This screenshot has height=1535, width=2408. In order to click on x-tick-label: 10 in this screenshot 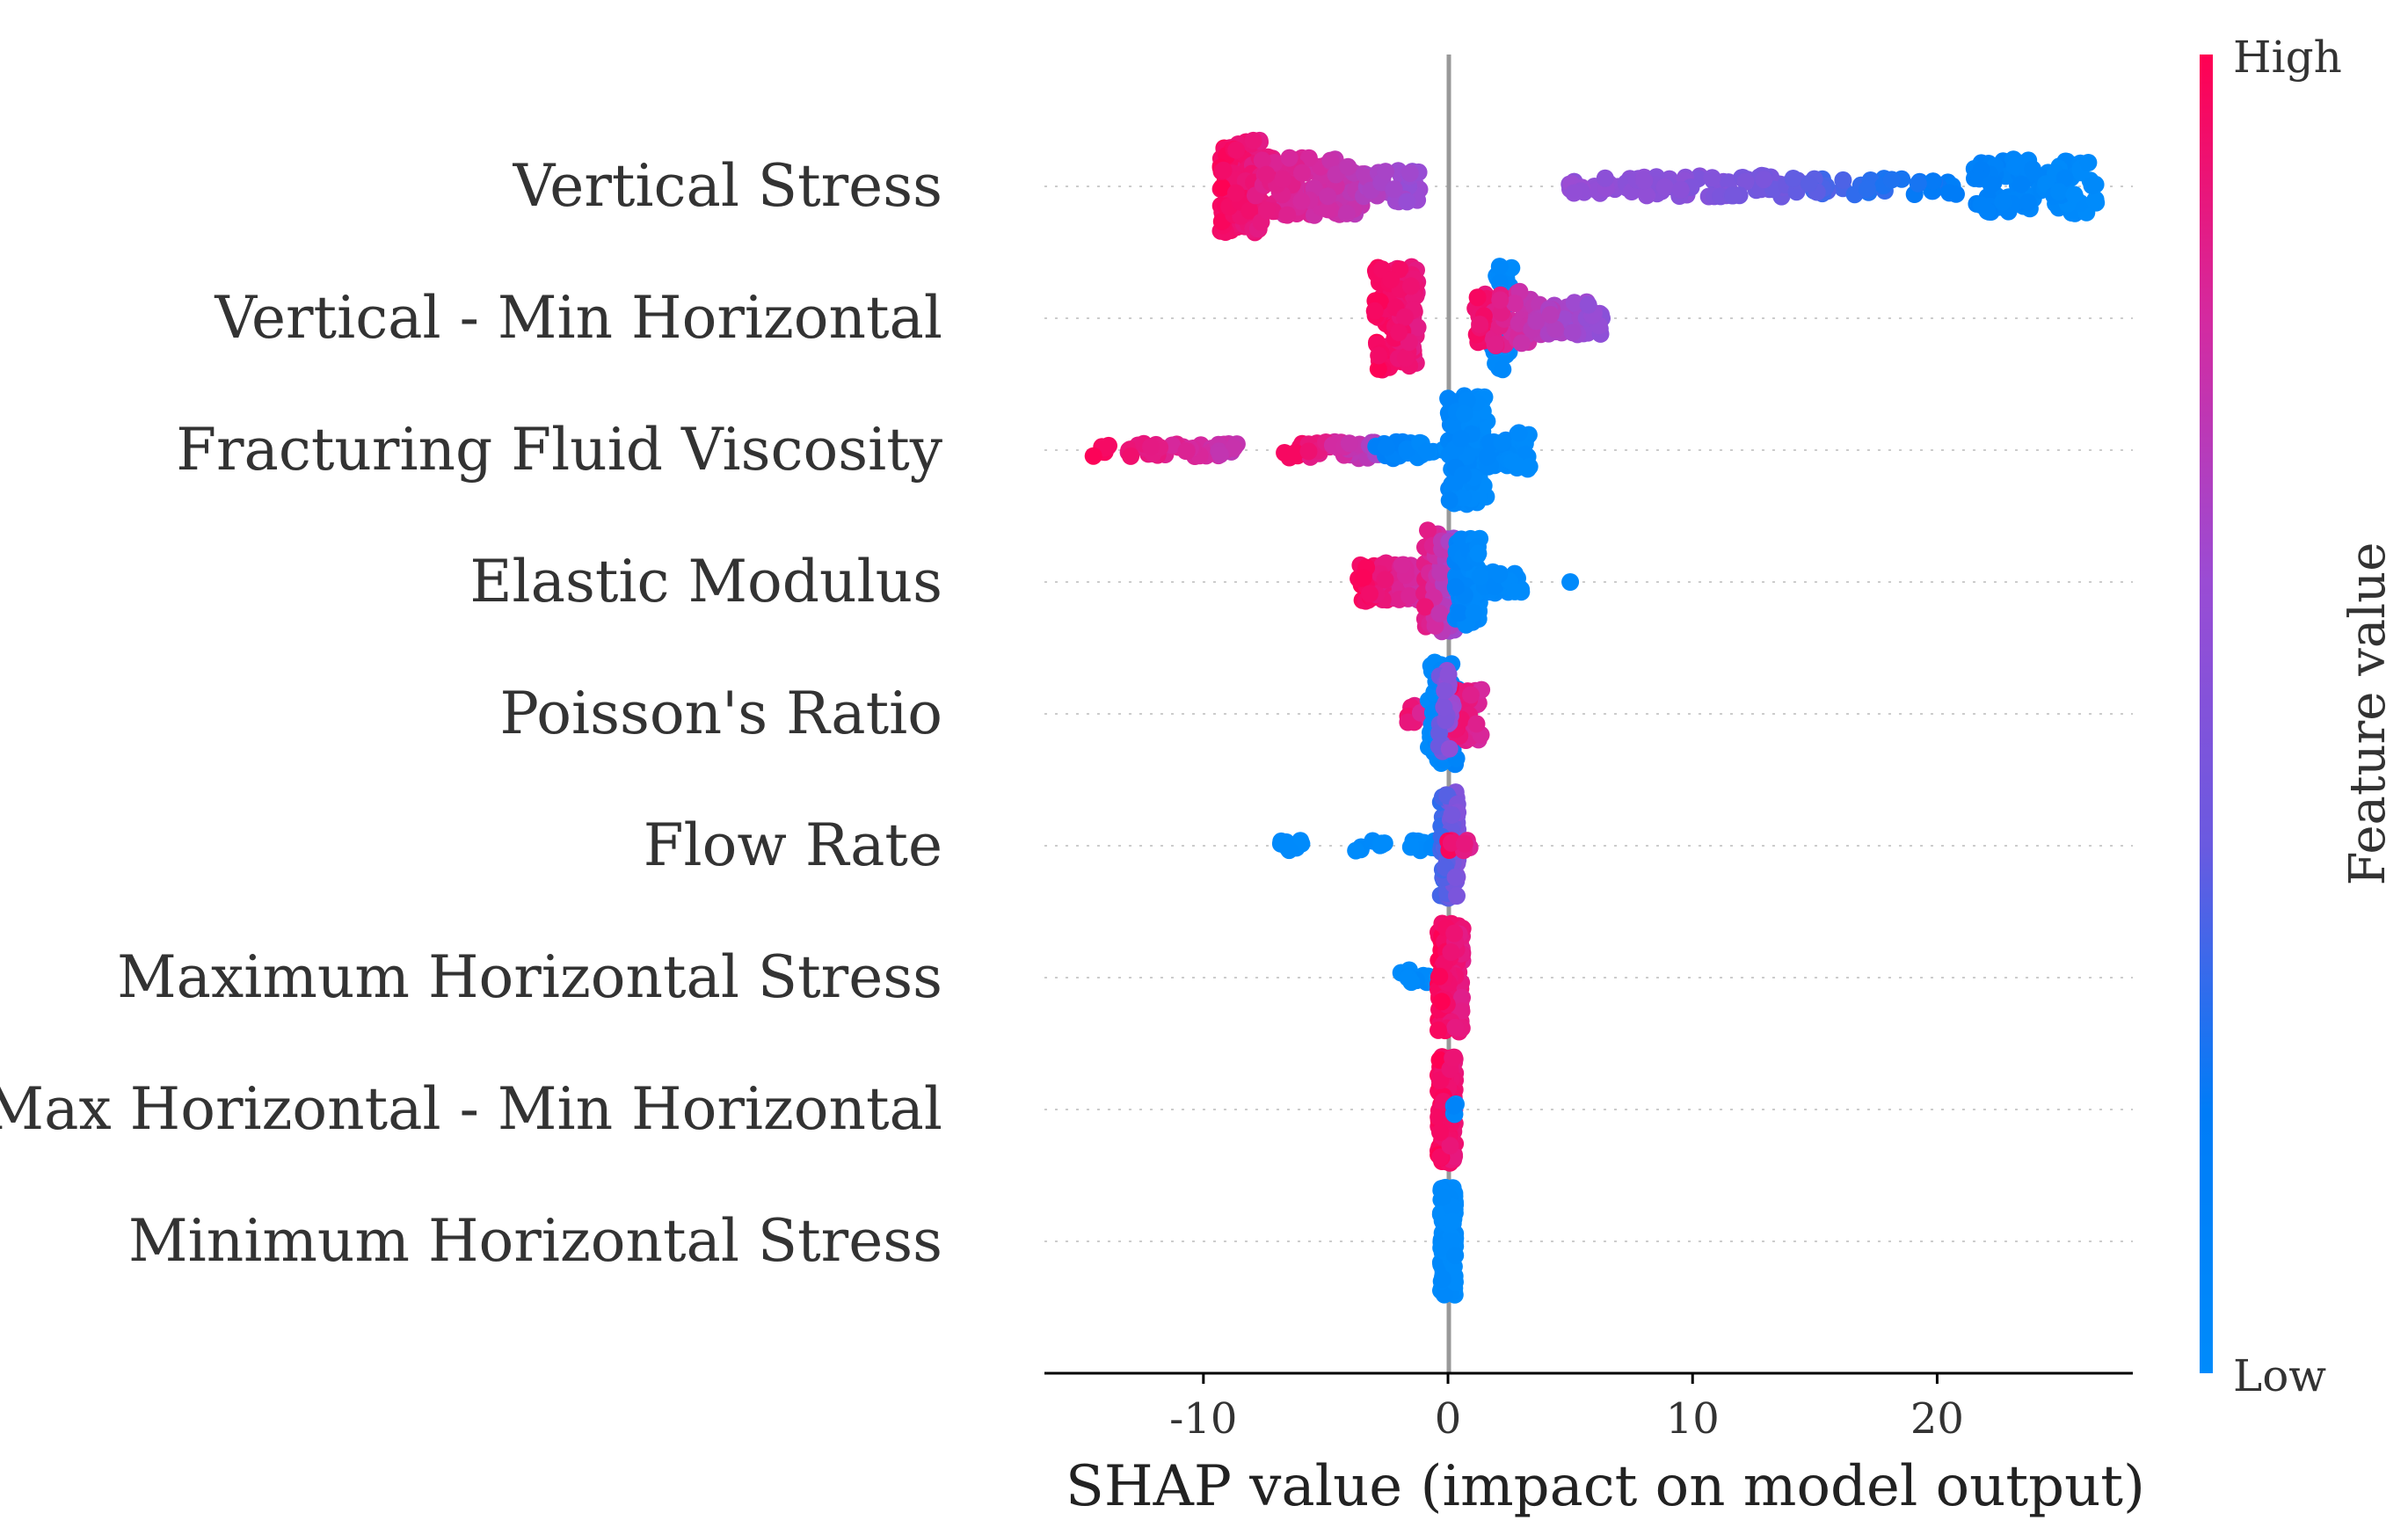, I will do `click(1693, 1419)`.